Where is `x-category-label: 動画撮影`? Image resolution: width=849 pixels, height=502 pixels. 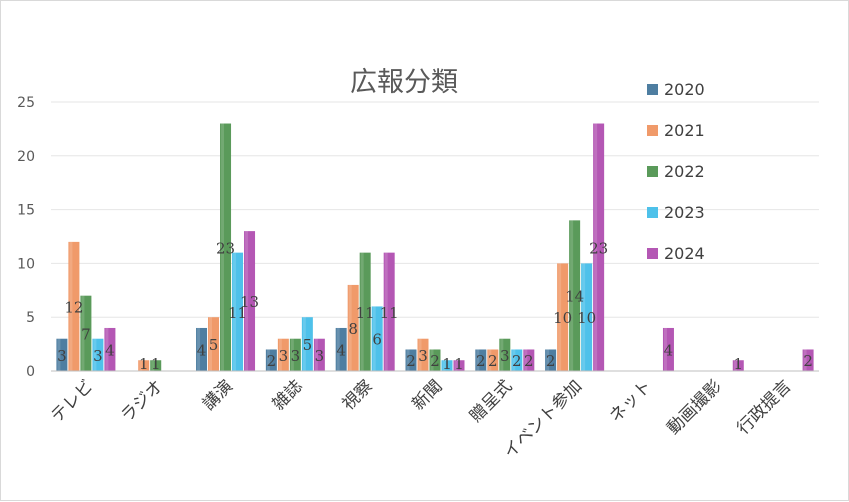
x-category-label: 動画撮影 is located at coordinates (695, 407).